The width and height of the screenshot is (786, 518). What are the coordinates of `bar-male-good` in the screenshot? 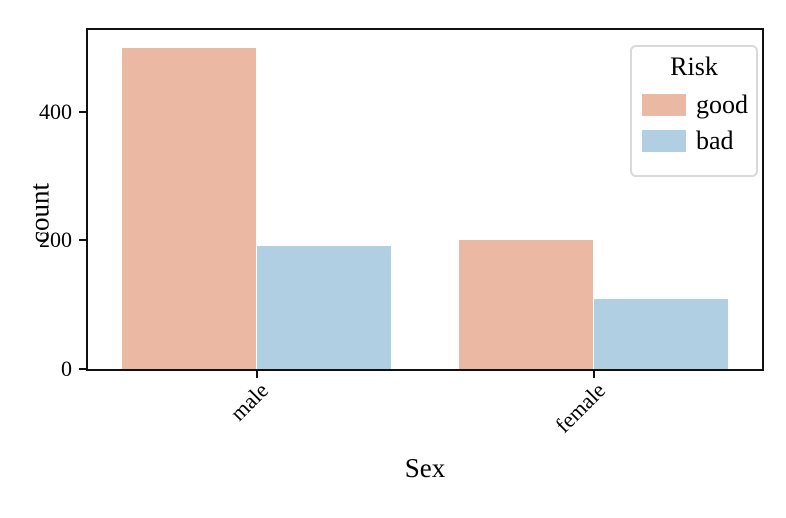 It's located at (189, 208).